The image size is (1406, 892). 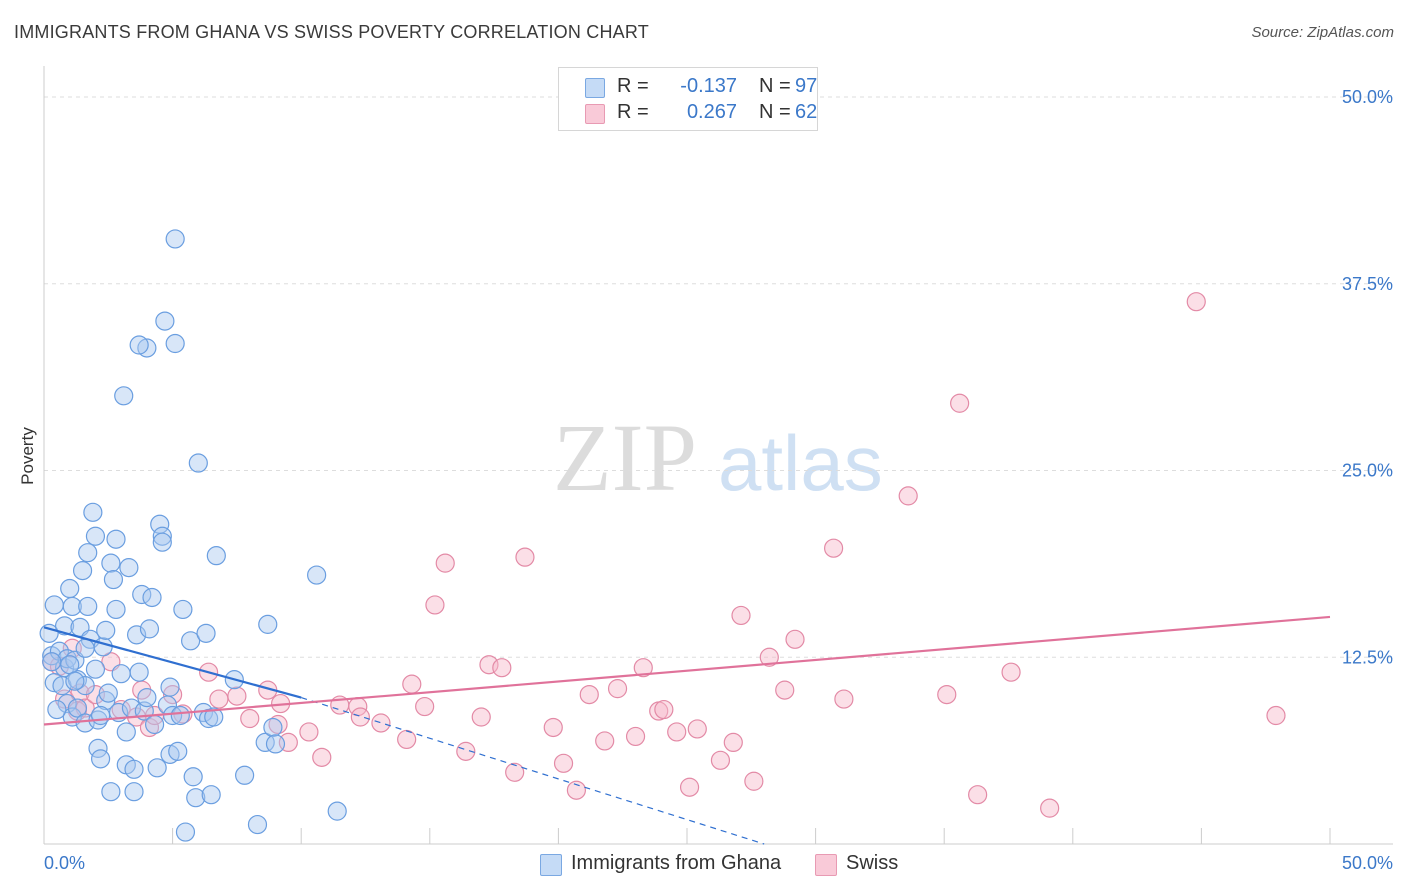 What do you see at coordinates (1322, 32) in the screenshot?
I see `source-label: Source: ZipAtlas.com` at bounding box center [1322, 32].